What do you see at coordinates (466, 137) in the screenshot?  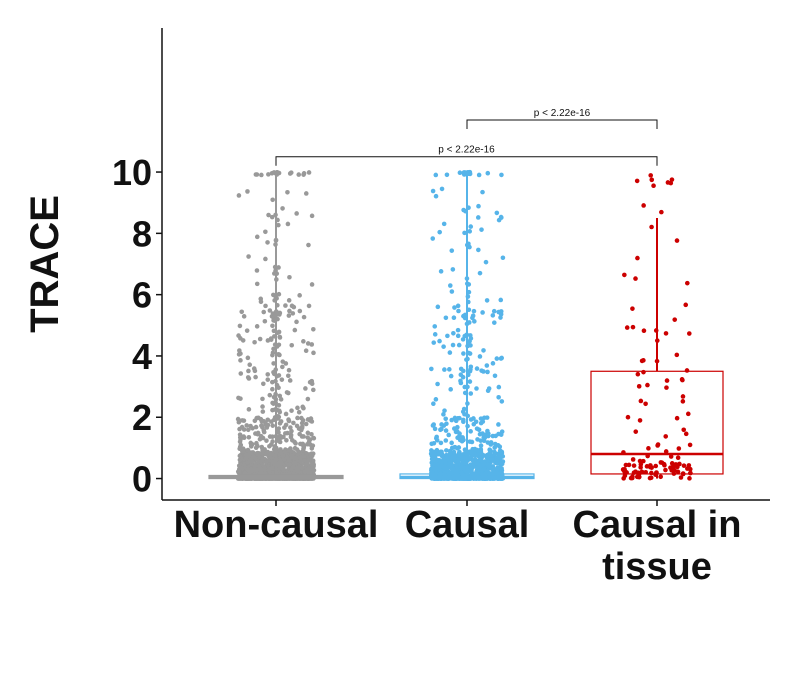 I see `significance-brackets: p < 2.22e-16 p < 2.22e-16` at bounding box center [466, 137].